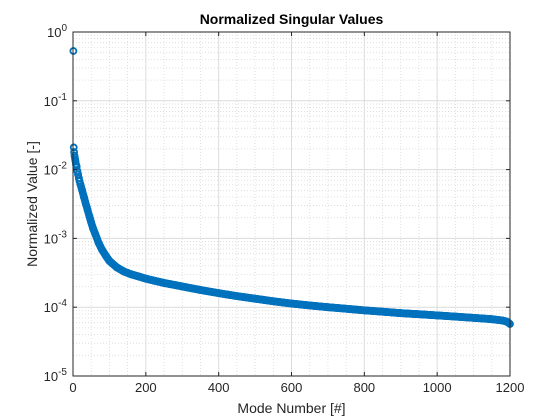  What do you see at coordinates (56, 169) in the screenshot?
I see `y-tick-label: 10⁻²` at bounding box center [56, 169].